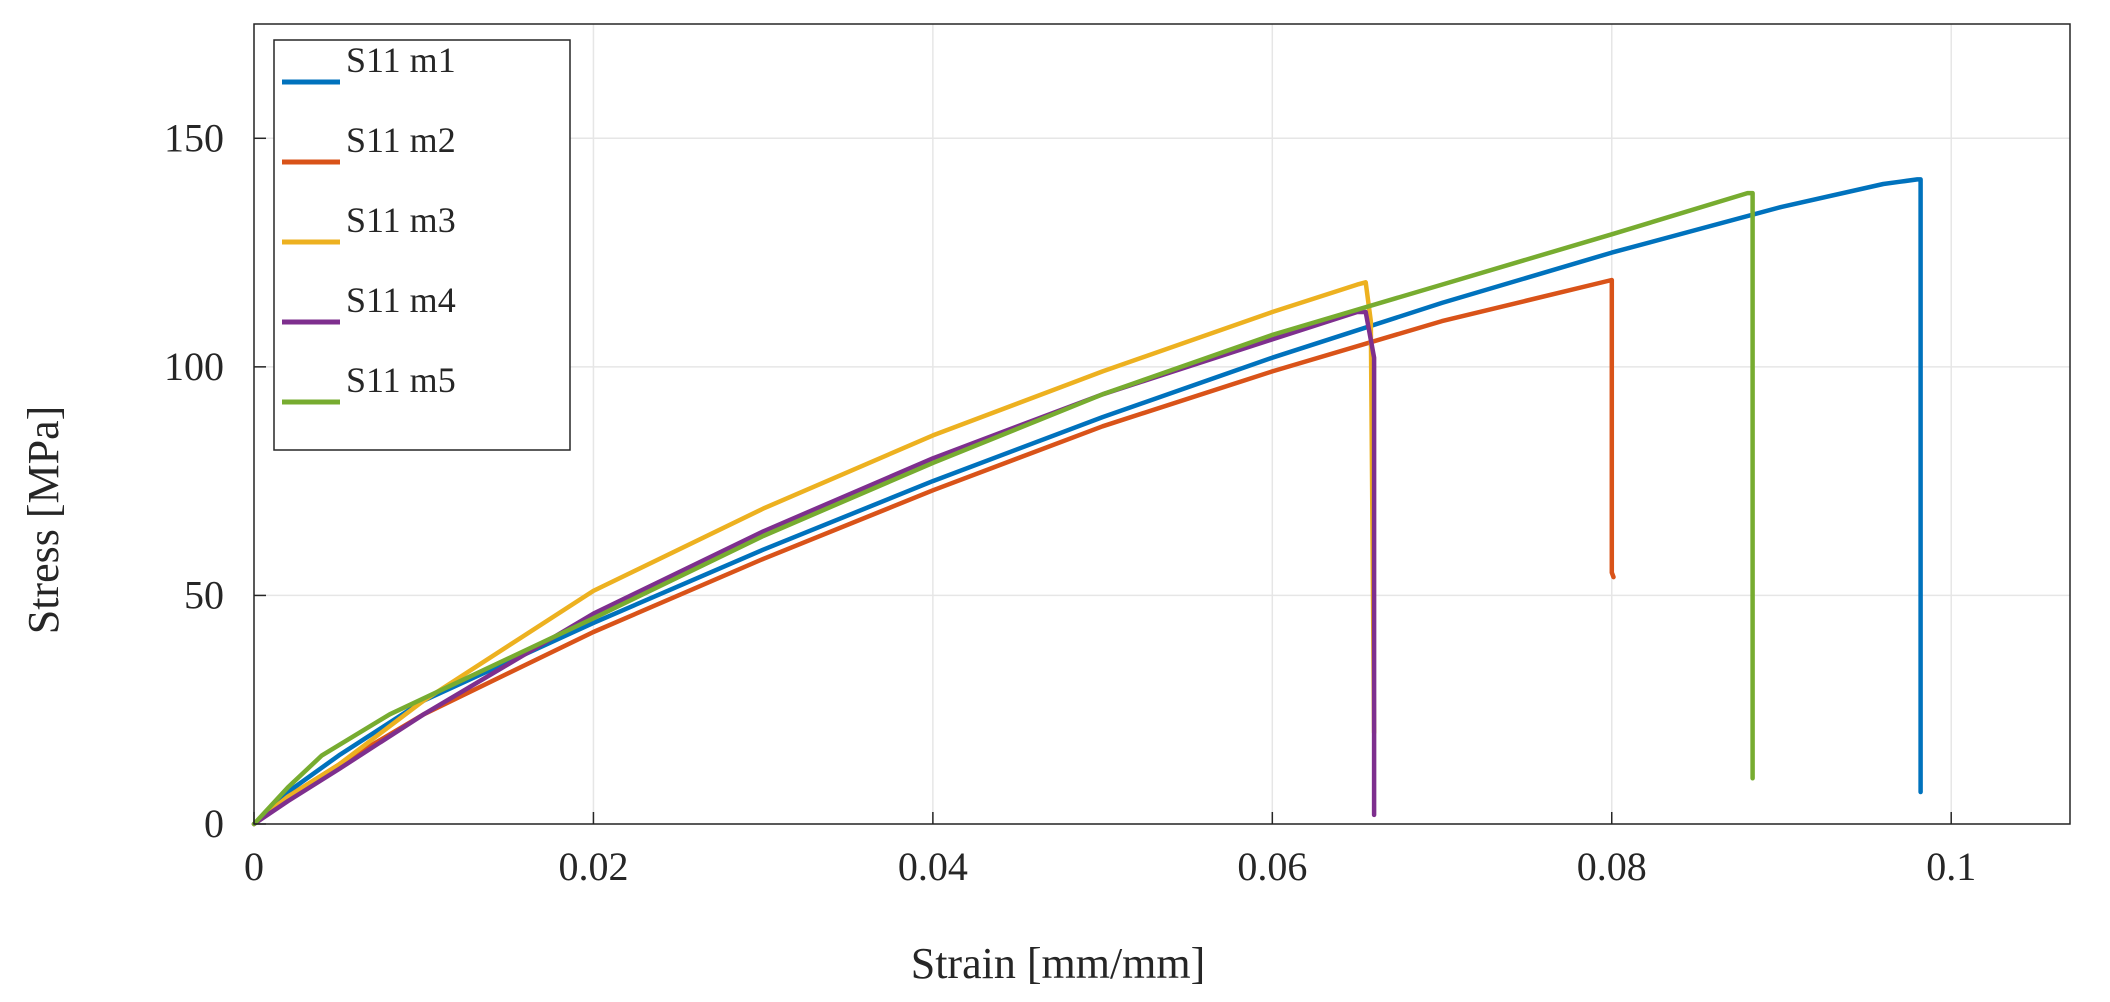  I want to click on legend-label-m3: S11 m3, so click(401, 220).